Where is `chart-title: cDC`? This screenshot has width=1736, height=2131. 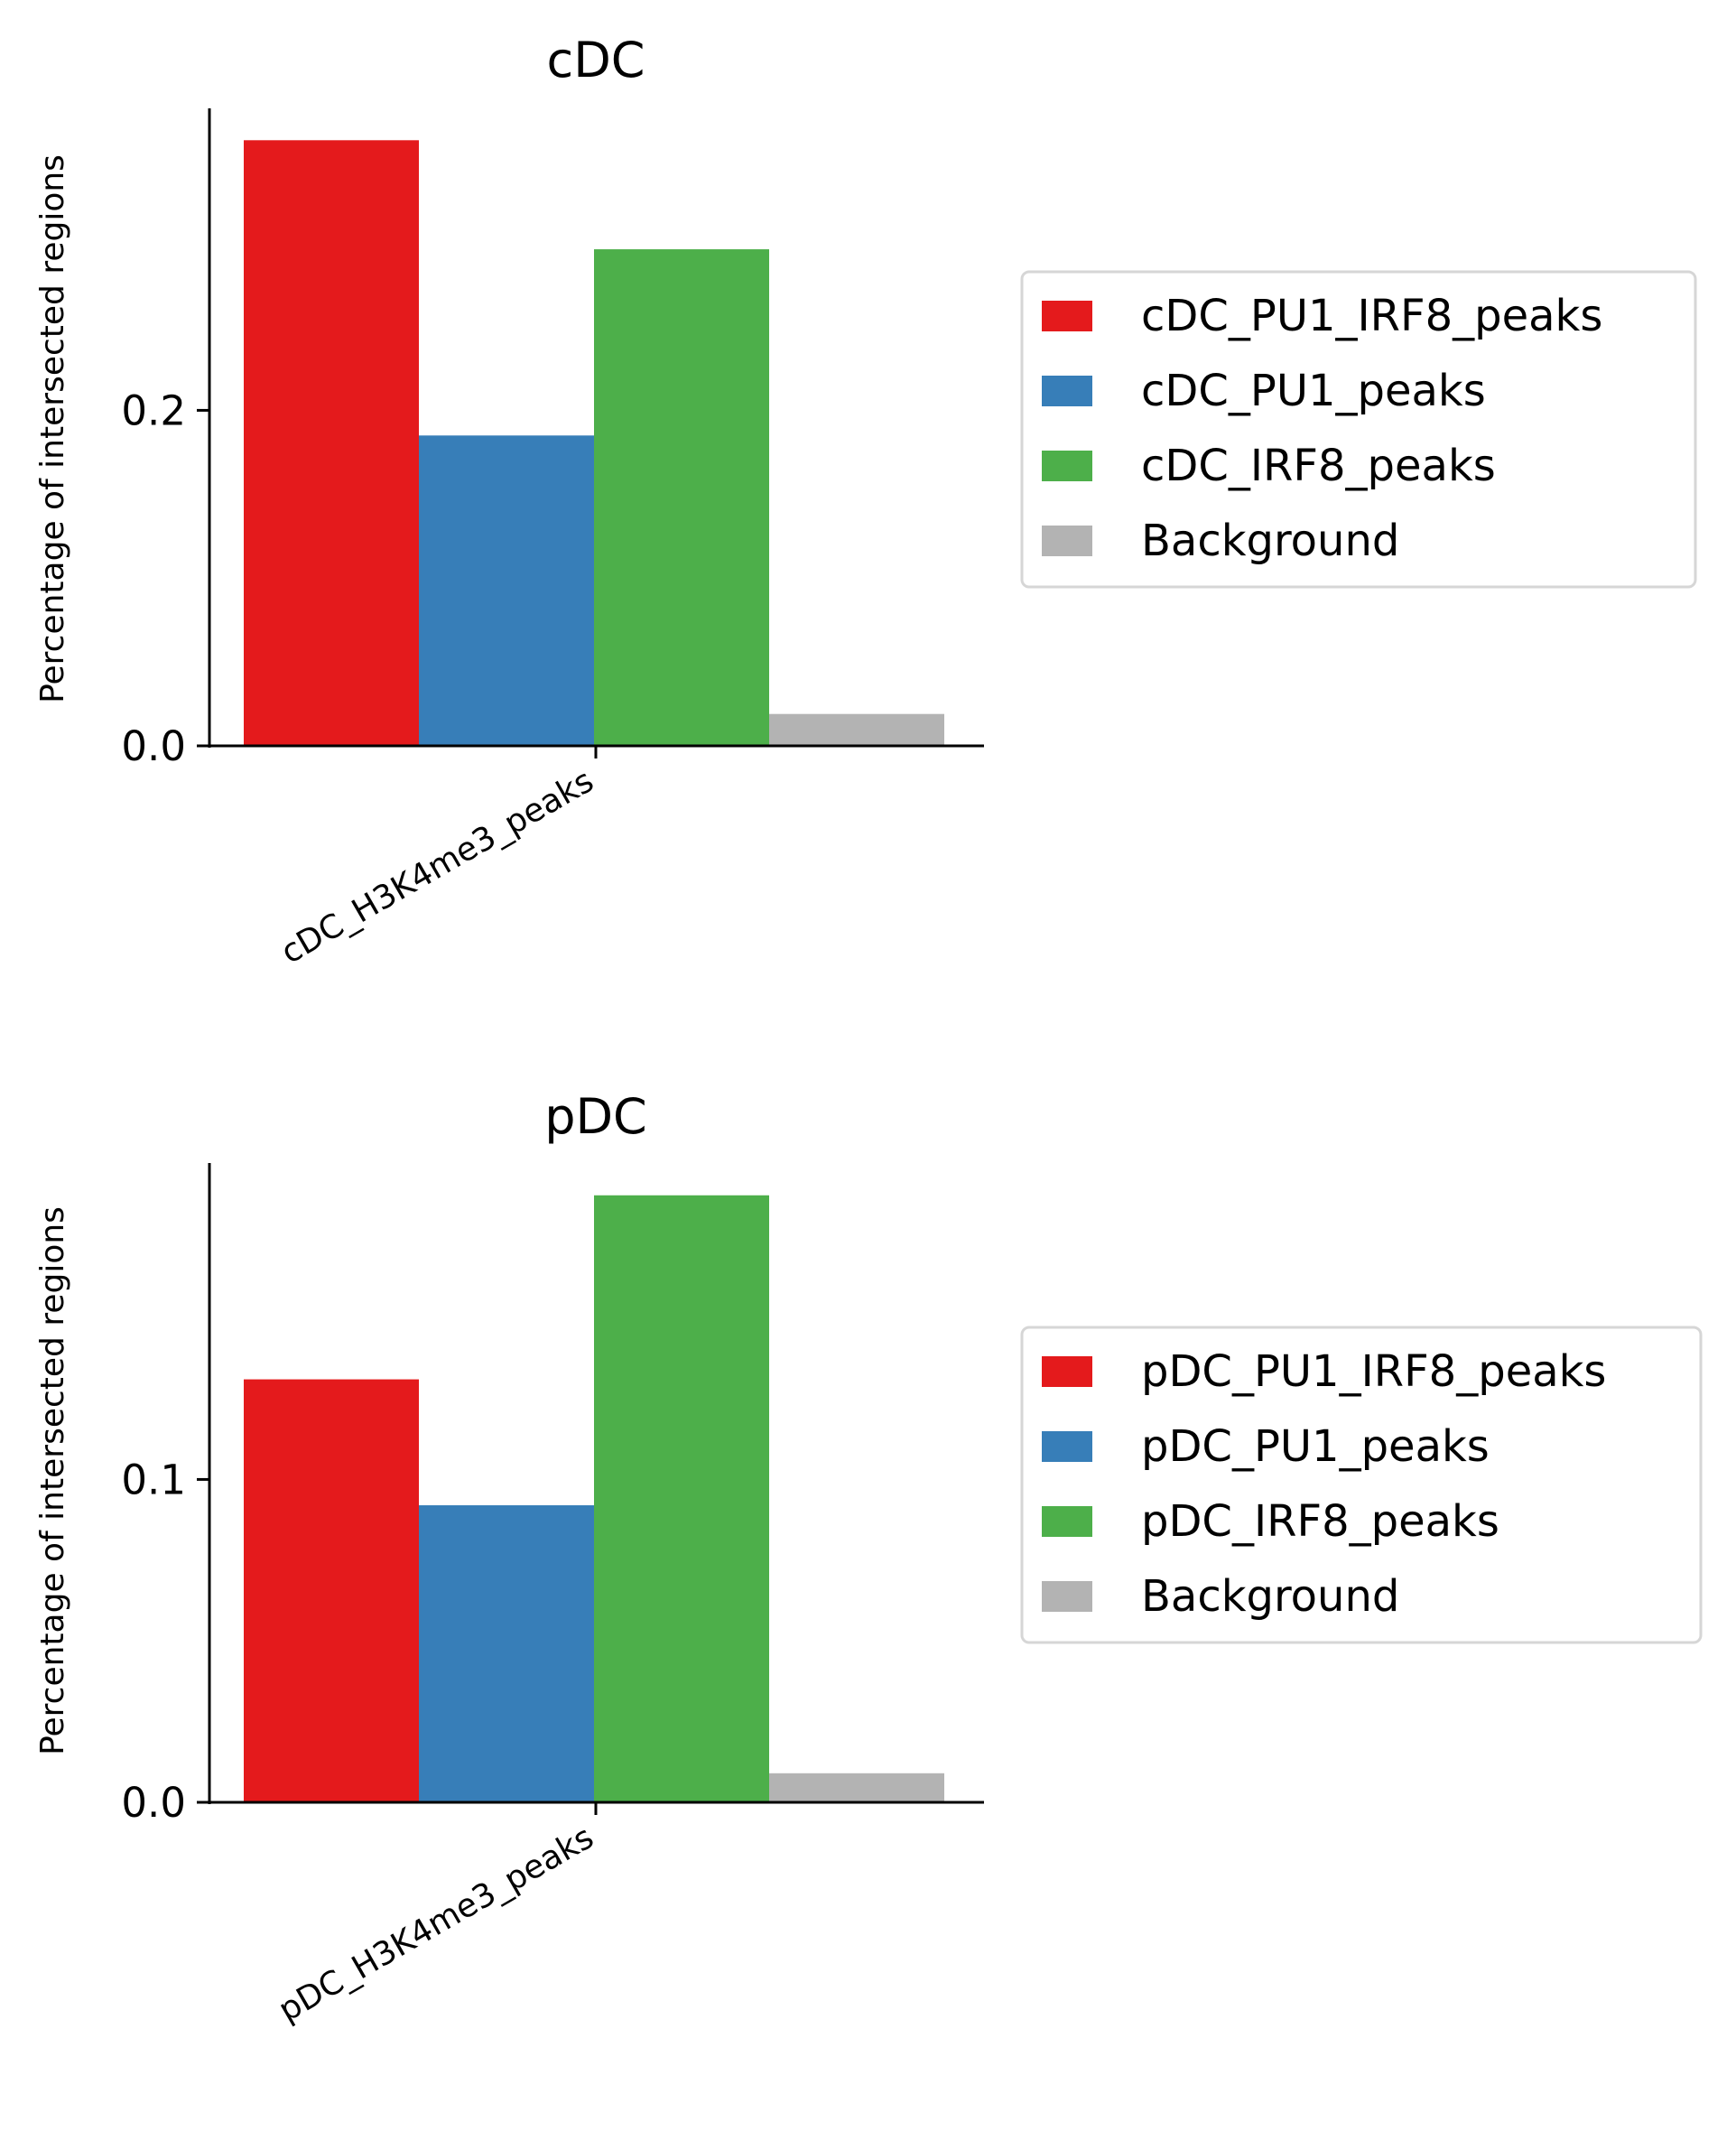
chart-title: cDC is located at coordinates (596, 60).